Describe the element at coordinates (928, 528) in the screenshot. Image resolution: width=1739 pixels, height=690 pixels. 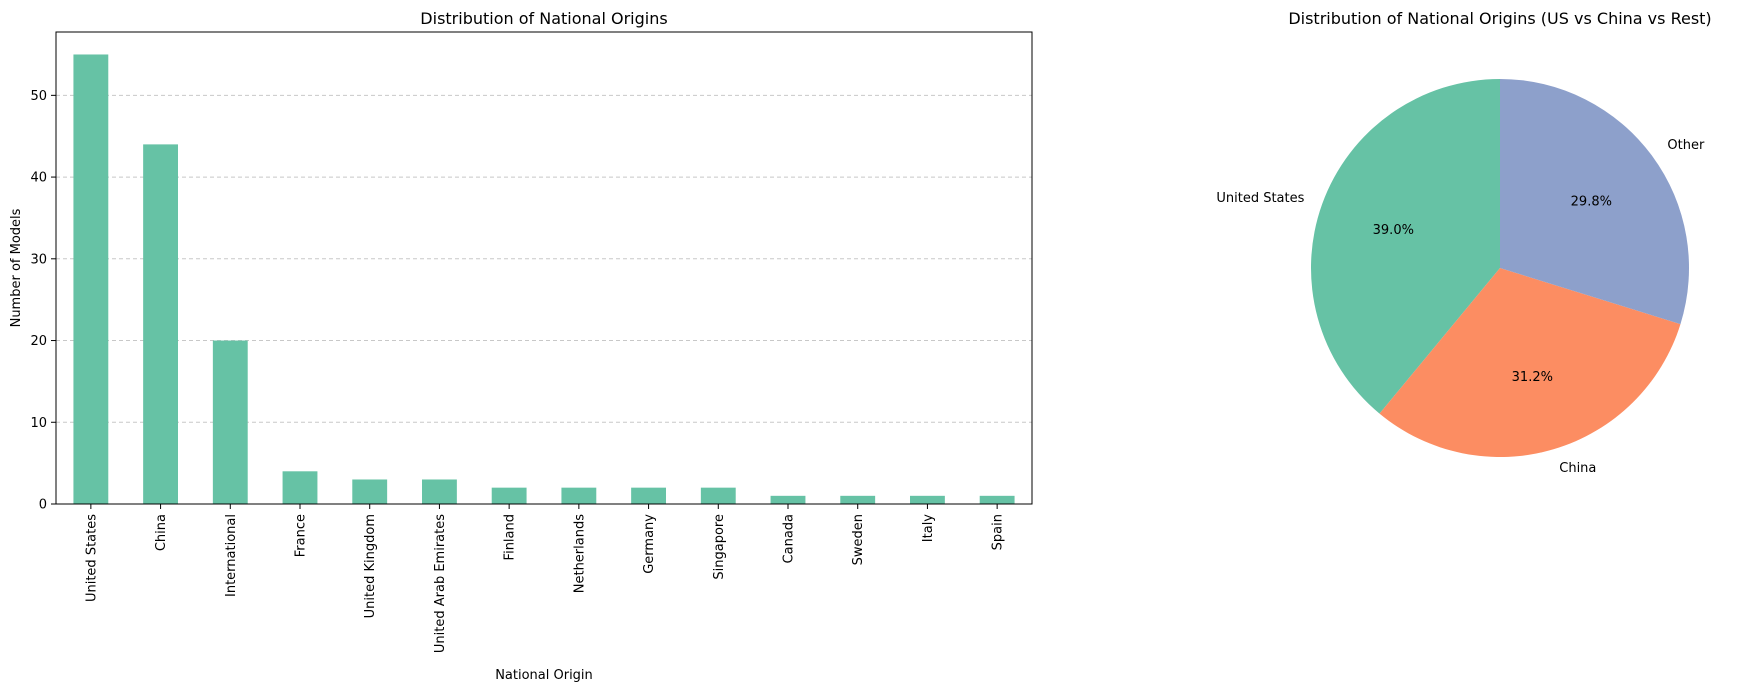
I see `x-tick-label: Italy` at that location.